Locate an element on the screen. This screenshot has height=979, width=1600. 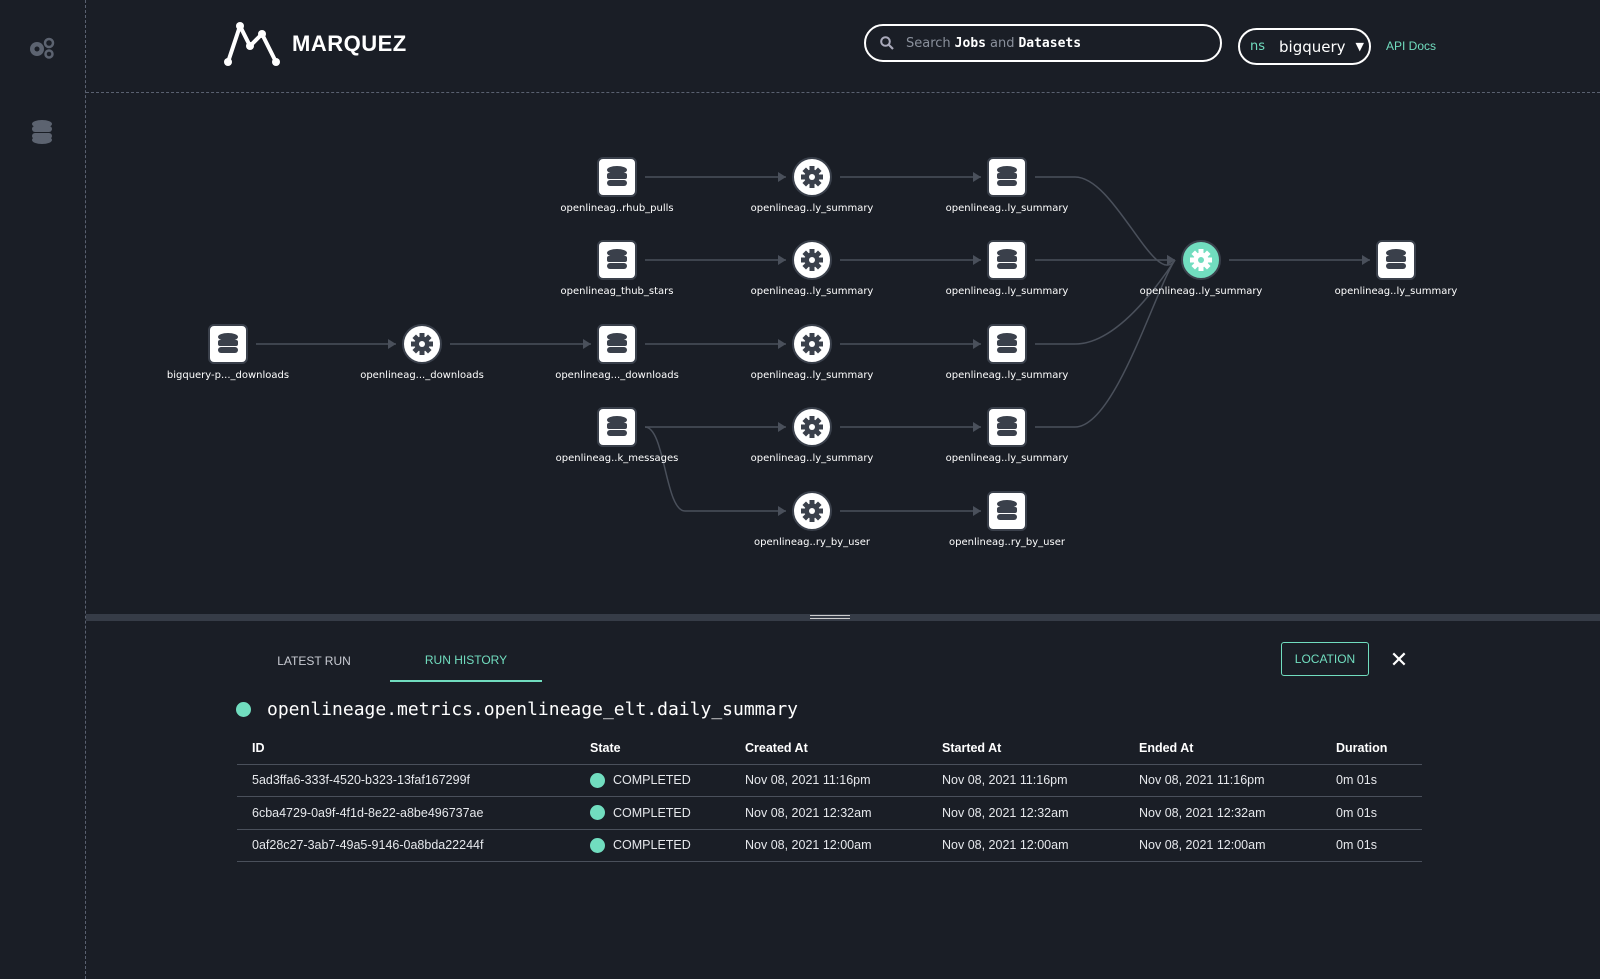
location-button: LOCATION is located at coordinates (1325, 659).